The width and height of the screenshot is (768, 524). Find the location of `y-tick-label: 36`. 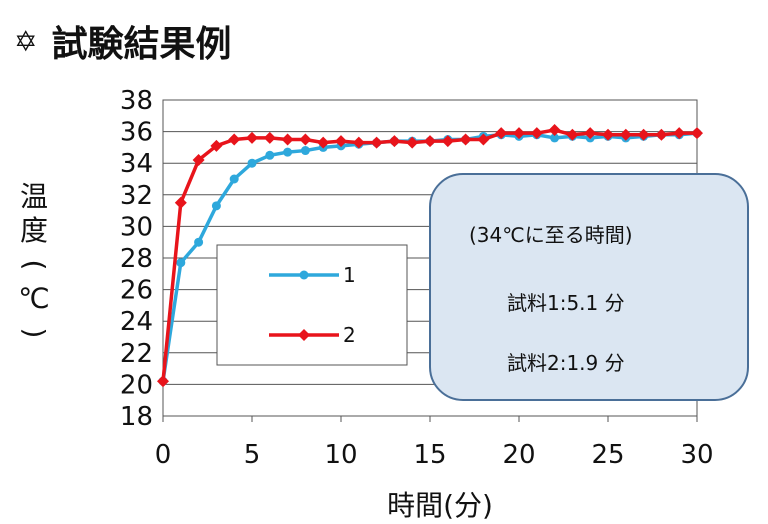

y-tick-label: 36 is located at coordinates (136, 133).